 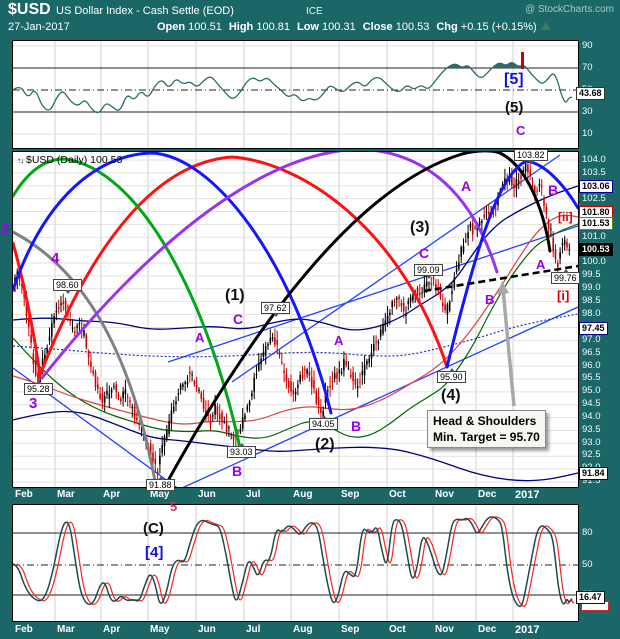 I want to click on x-axis-month-Dec: Dec, so click(x=487, y=494).